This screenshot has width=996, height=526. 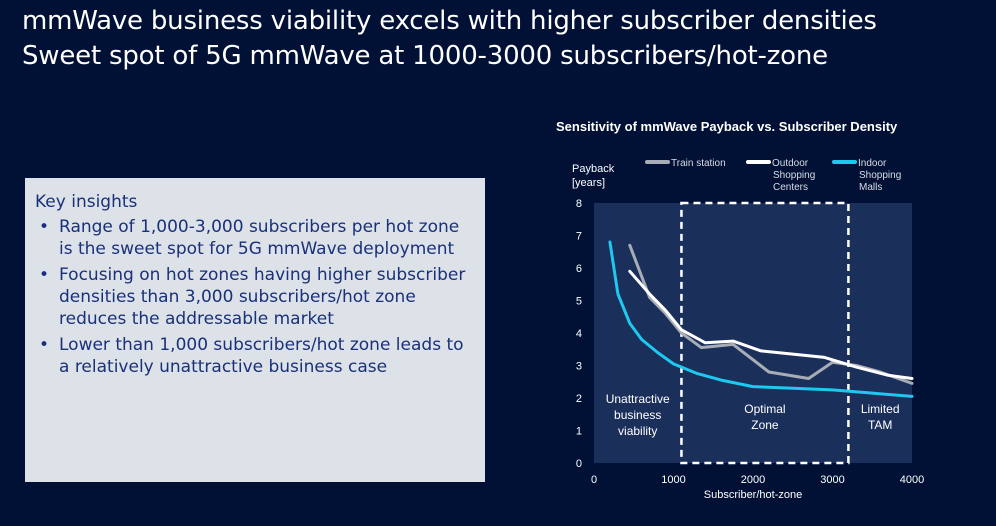 I want to click on y-tick-label: 8, so click(x=579, y=204).